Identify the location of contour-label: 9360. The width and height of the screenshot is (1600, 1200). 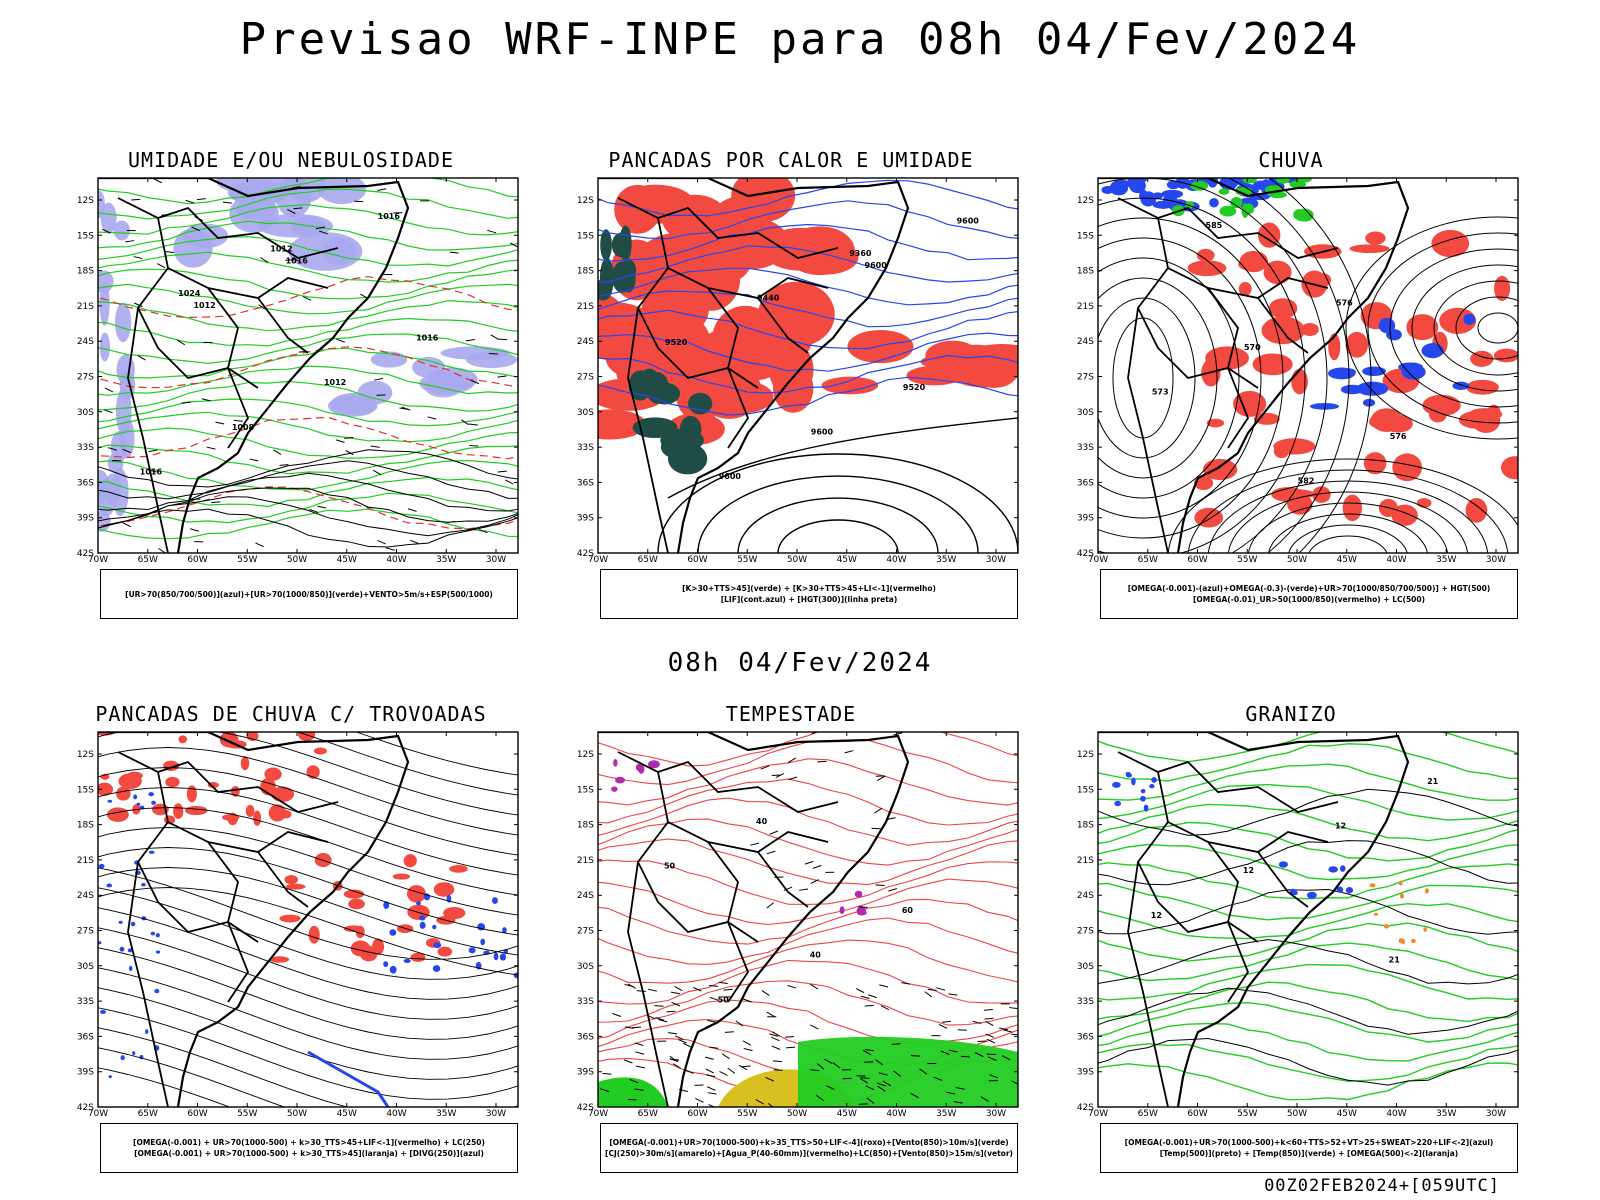
(860, 253).